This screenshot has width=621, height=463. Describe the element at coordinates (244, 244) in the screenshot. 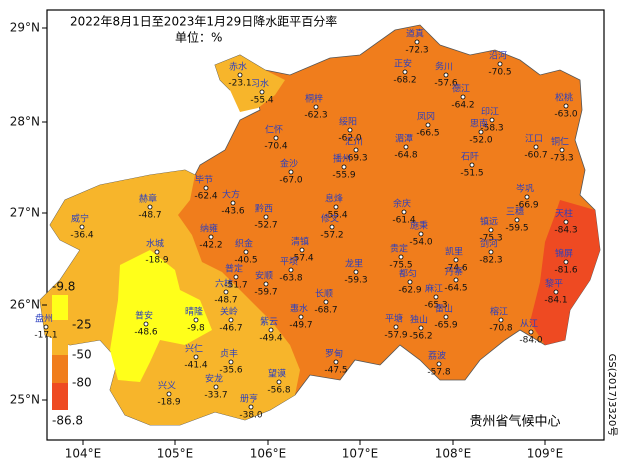

I see `station-name: 织金` at that location.